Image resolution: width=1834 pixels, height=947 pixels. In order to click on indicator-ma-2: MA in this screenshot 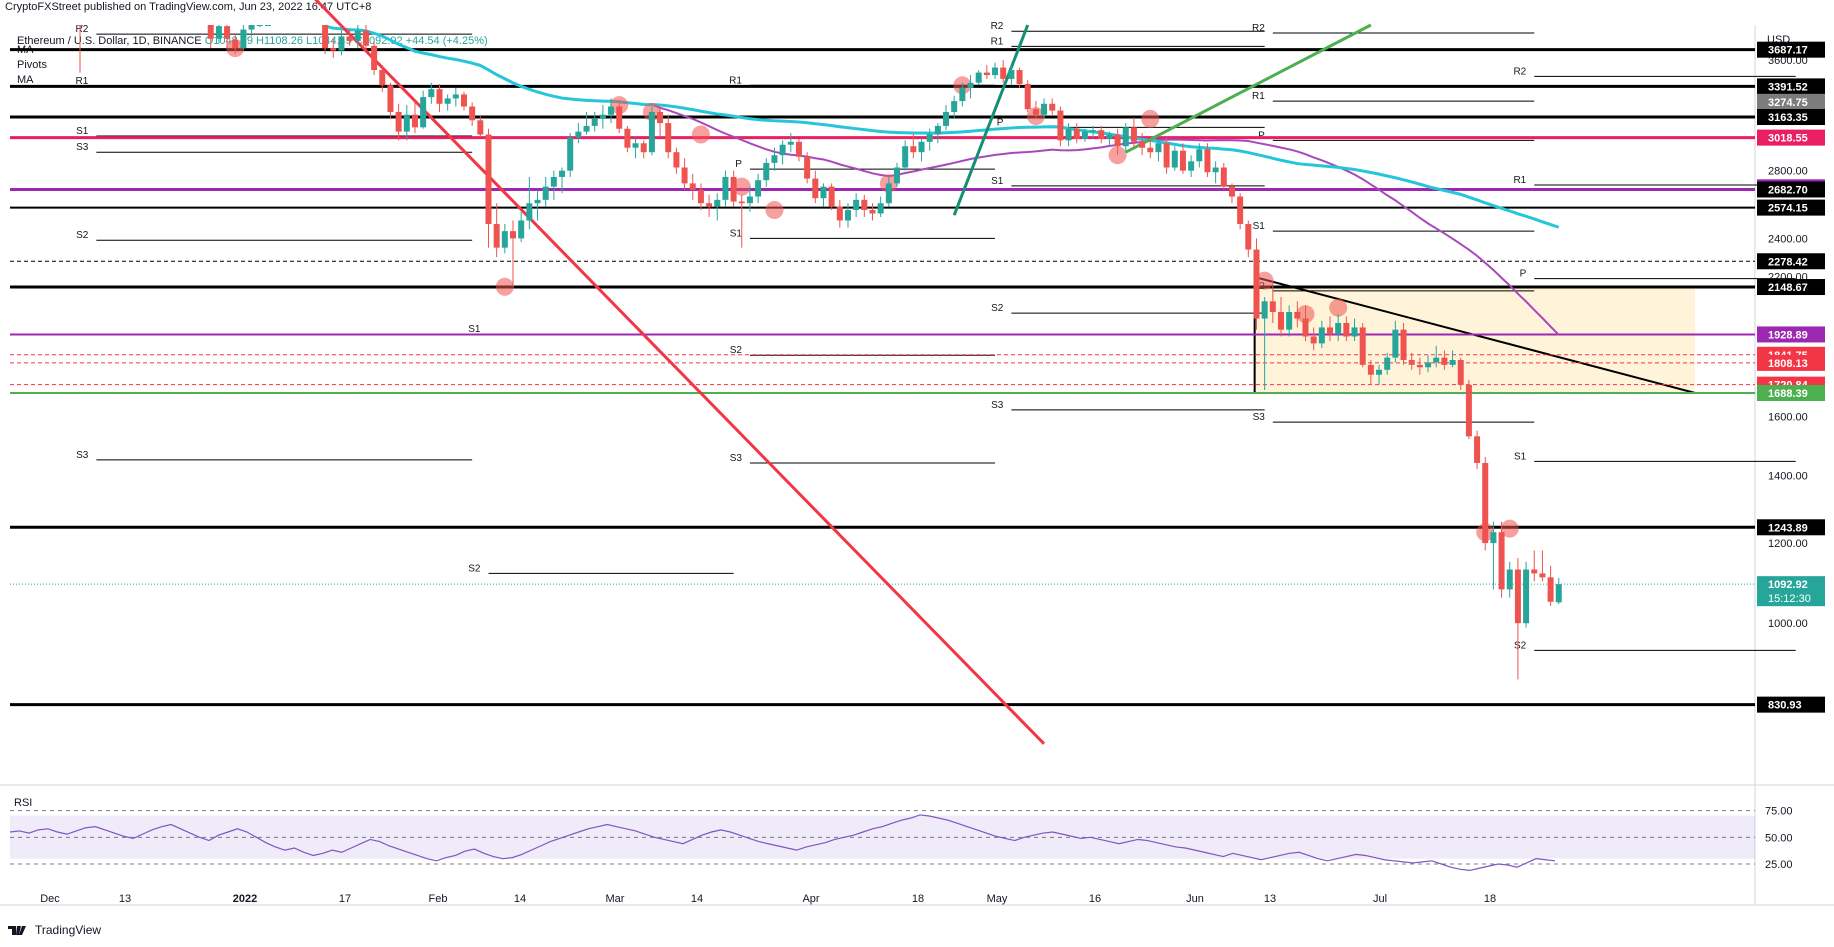, I will do `click(25, 80)`.